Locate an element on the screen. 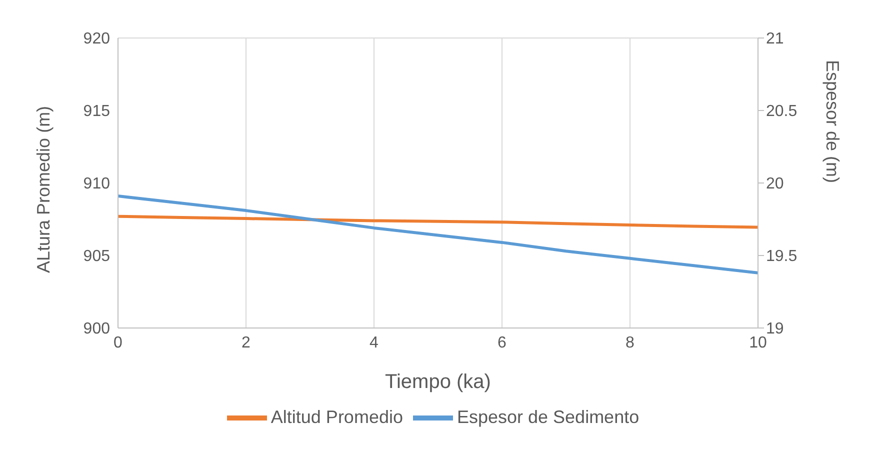 This screenshot has height=459, width=881. y2-tick-label: 20 is located at coordinates (775, 184).